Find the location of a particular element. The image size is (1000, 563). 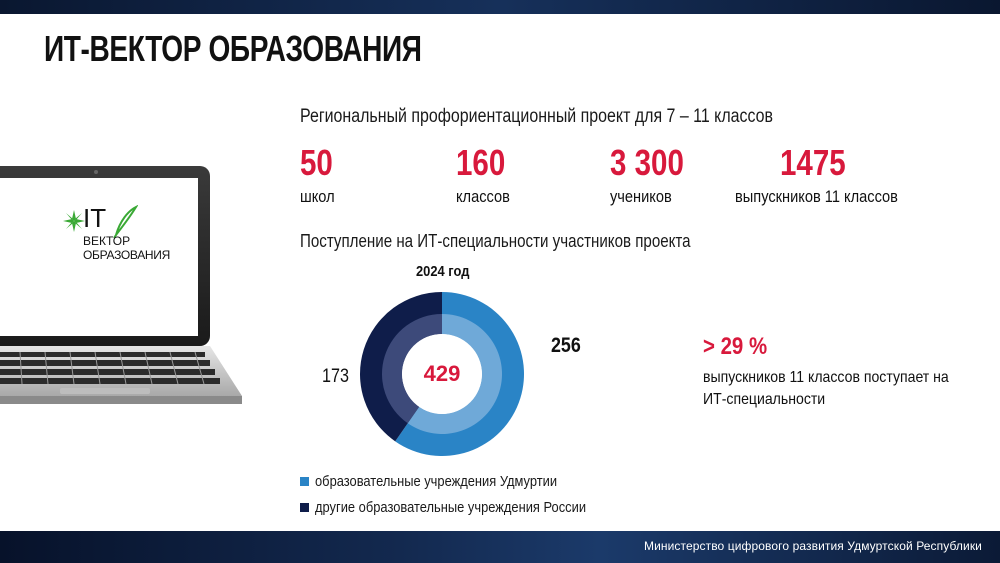

value-other: 173 is located at coordinates (335, 376).